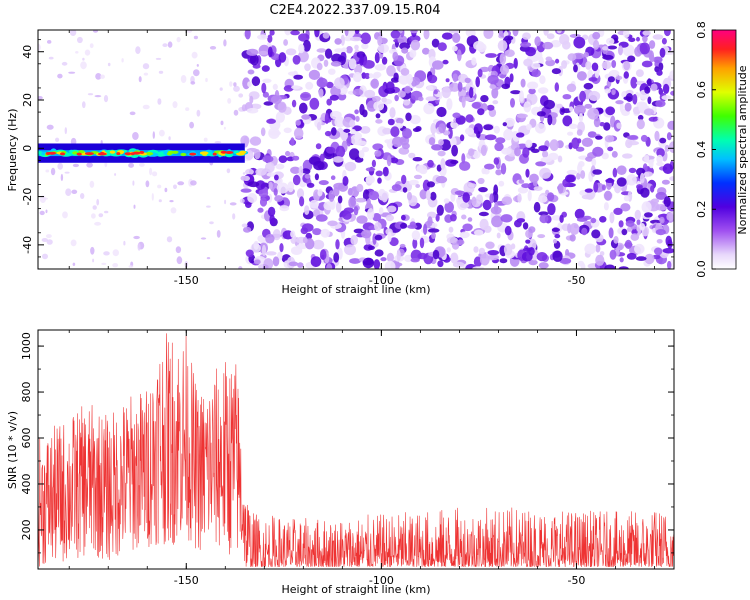  What do you see at coordinates (701, 150) in the screenshot?
I see `colorbar-tick-label: 0.4` at bounding box center [701, 150].